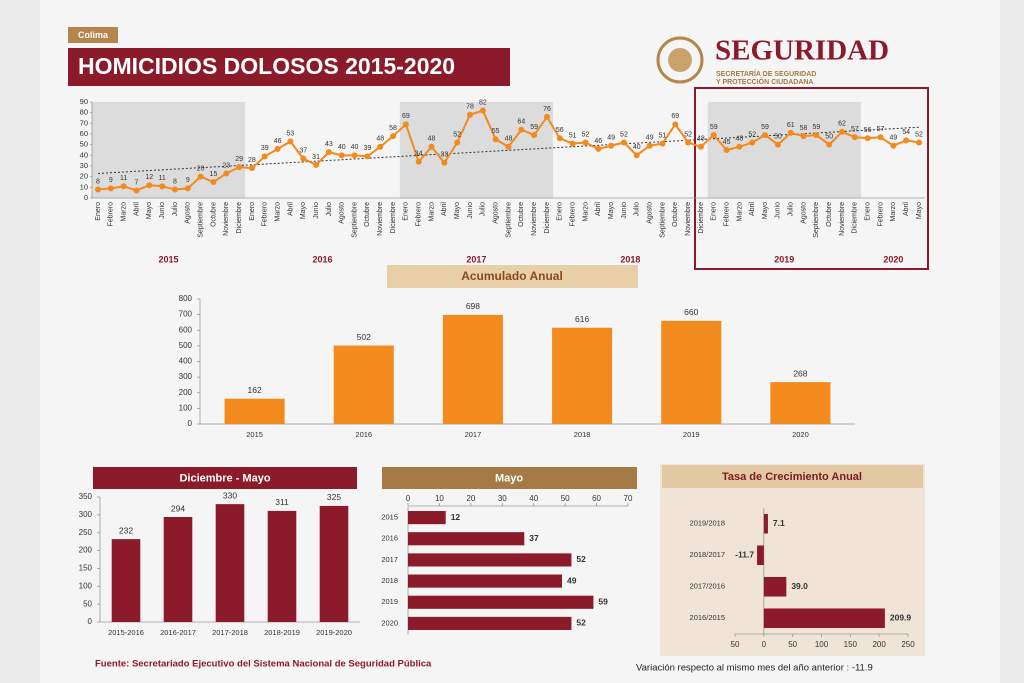 This screenshot has width=1024, height=683. Describe the element at coordinates (744, 555) in the screenshot. I see `data-label: -11.7` at that location.